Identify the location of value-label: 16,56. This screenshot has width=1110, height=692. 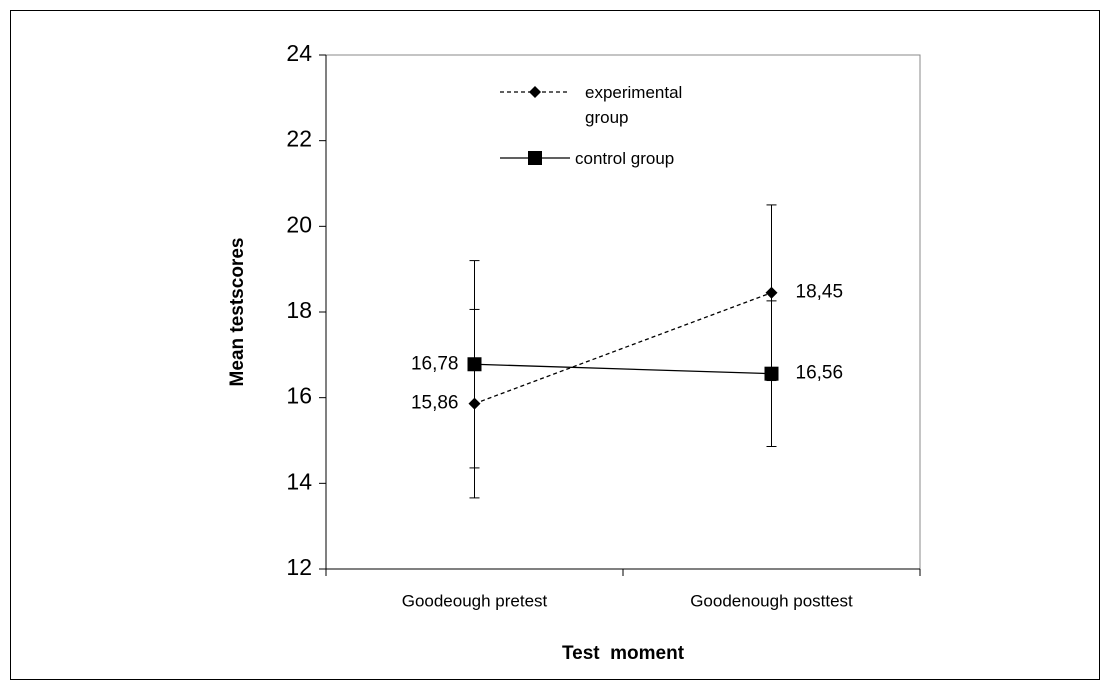
(820, 373).